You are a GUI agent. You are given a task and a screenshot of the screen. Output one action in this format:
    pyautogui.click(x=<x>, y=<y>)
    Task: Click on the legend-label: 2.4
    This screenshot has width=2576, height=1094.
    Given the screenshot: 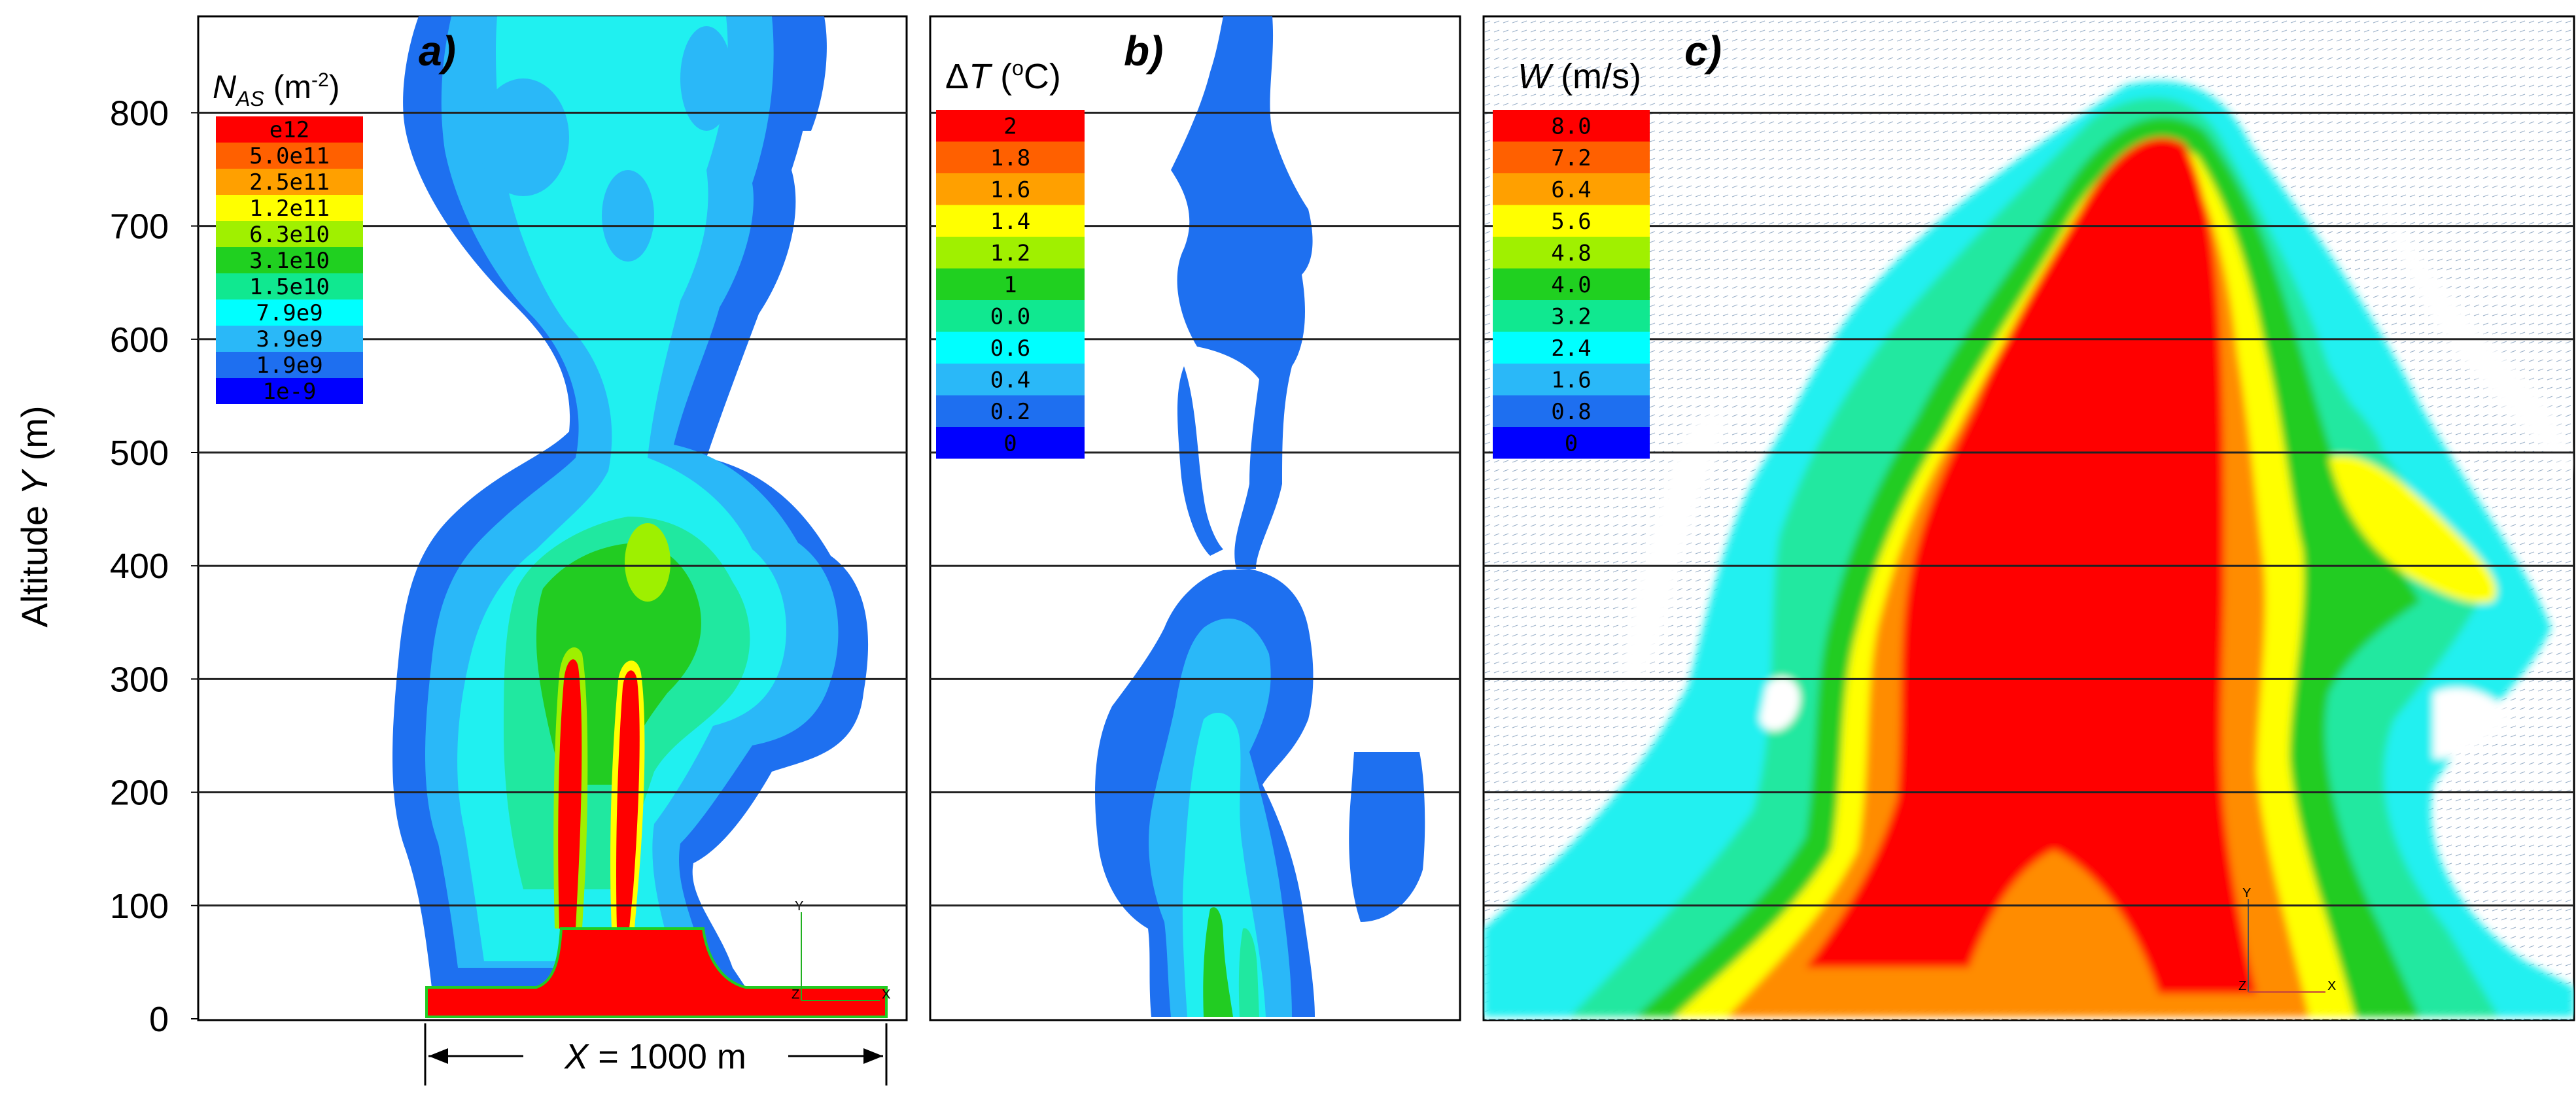 What is the action you would take?
    pyautogui.click(x=1571, y=348)
    